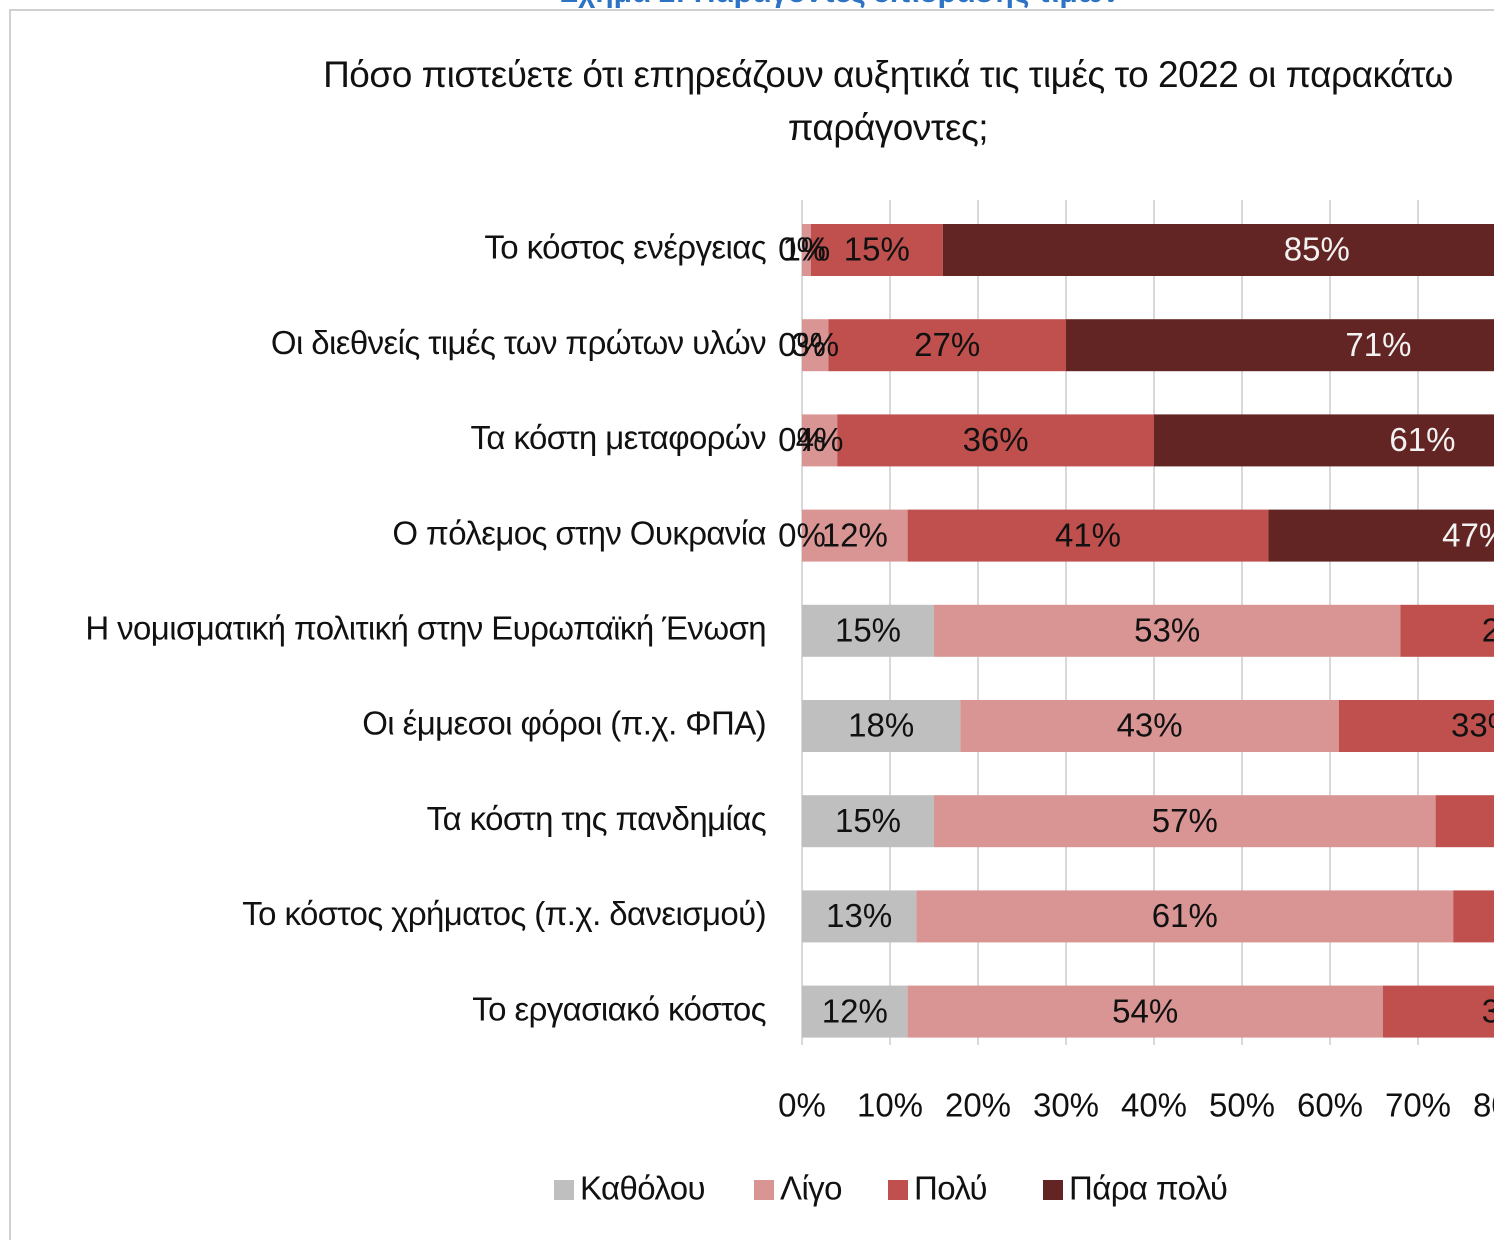  I want to click on x-tick-label: 30%, so click(1066, 1105).